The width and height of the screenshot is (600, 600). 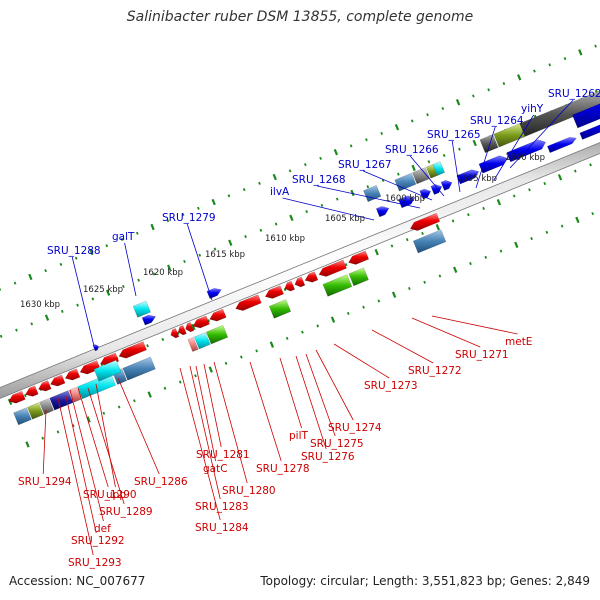 I want to click on topology-label: Topology:, so click(x=288, y=581).